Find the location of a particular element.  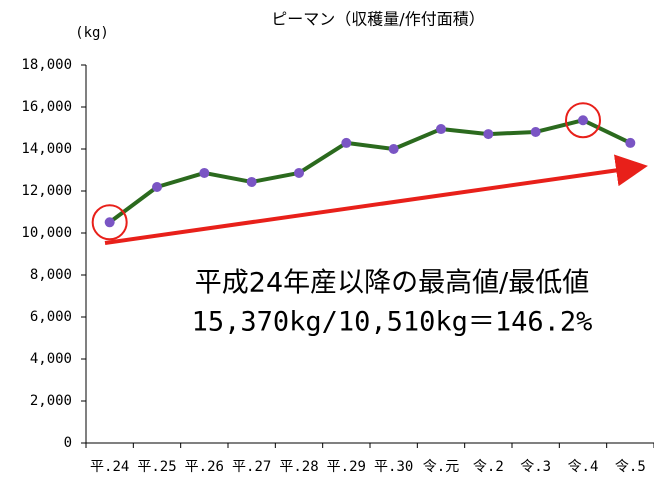

y-tick-label: 8,000 is located at coordinates (51, 275).